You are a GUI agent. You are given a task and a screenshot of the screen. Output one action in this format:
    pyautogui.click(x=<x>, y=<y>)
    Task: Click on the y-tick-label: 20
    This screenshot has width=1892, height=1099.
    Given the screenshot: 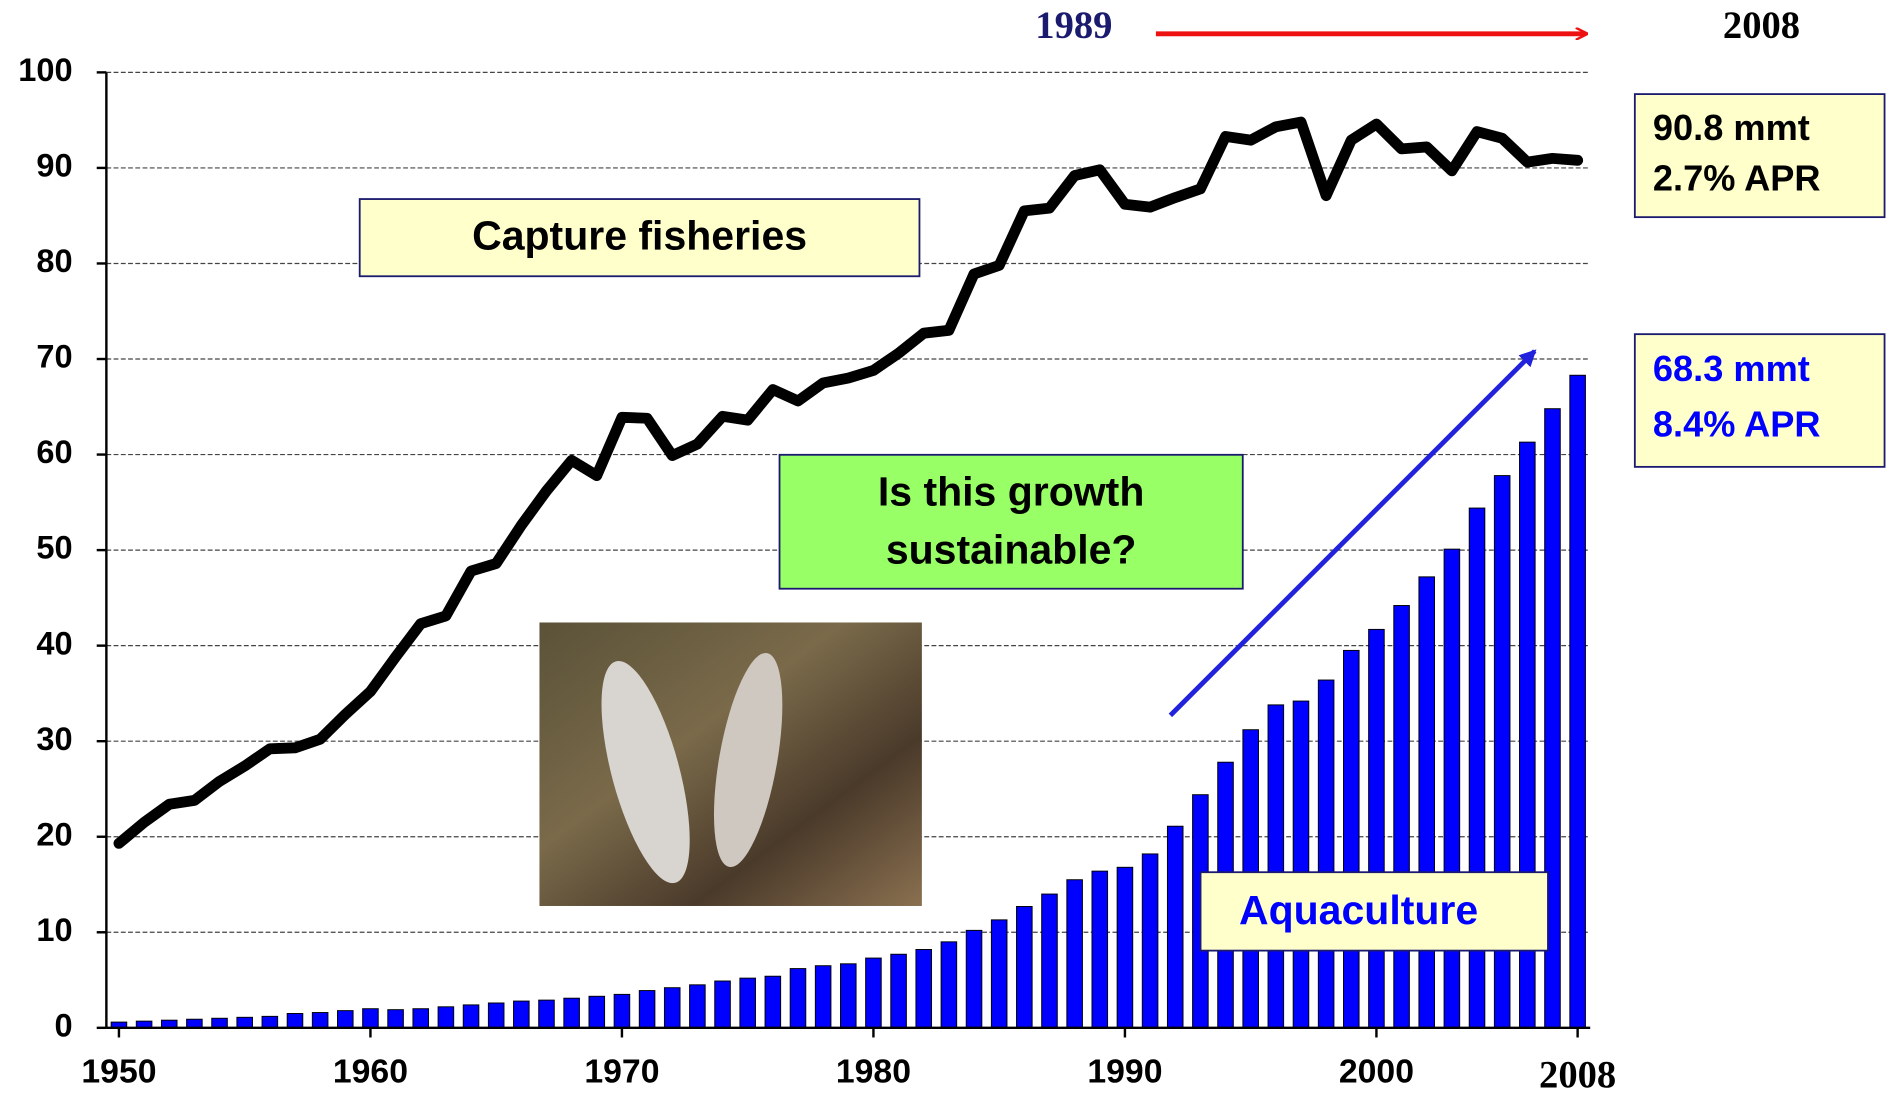 What is the action you would take?
    pyautogui.click(x=54, y=834)
    